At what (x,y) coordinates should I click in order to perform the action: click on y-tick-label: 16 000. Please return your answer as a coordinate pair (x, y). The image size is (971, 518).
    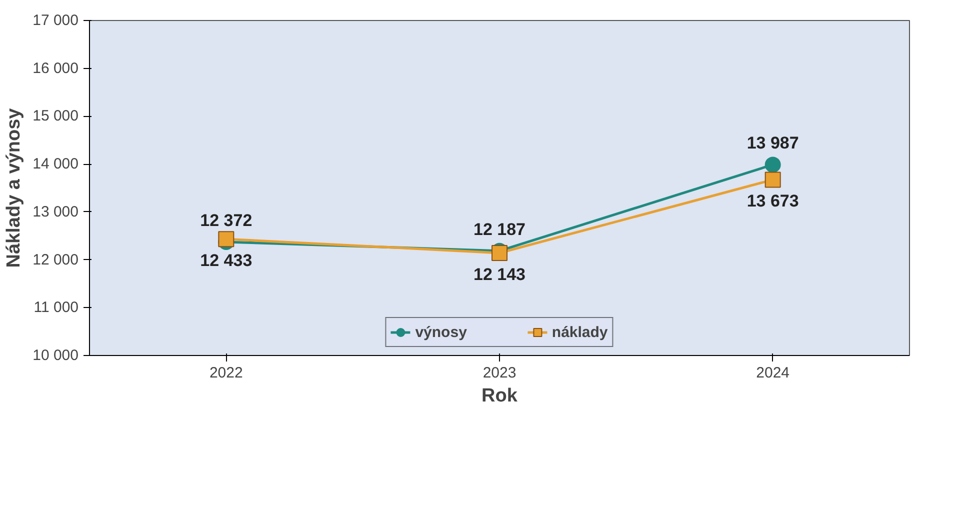
    Looking at the image, I should click on (55, 68).